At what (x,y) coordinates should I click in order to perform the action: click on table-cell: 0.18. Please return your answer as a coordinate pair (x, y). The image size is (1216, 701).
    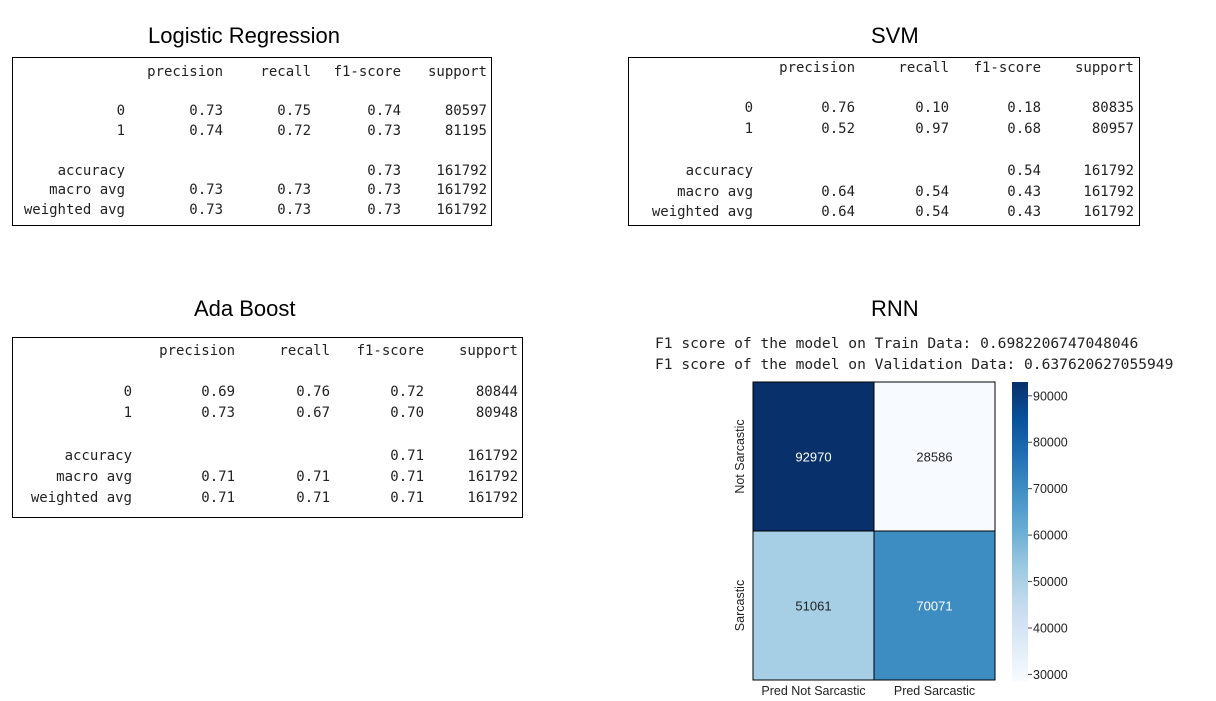
    Looking at the image, I should click on (1024, 108).